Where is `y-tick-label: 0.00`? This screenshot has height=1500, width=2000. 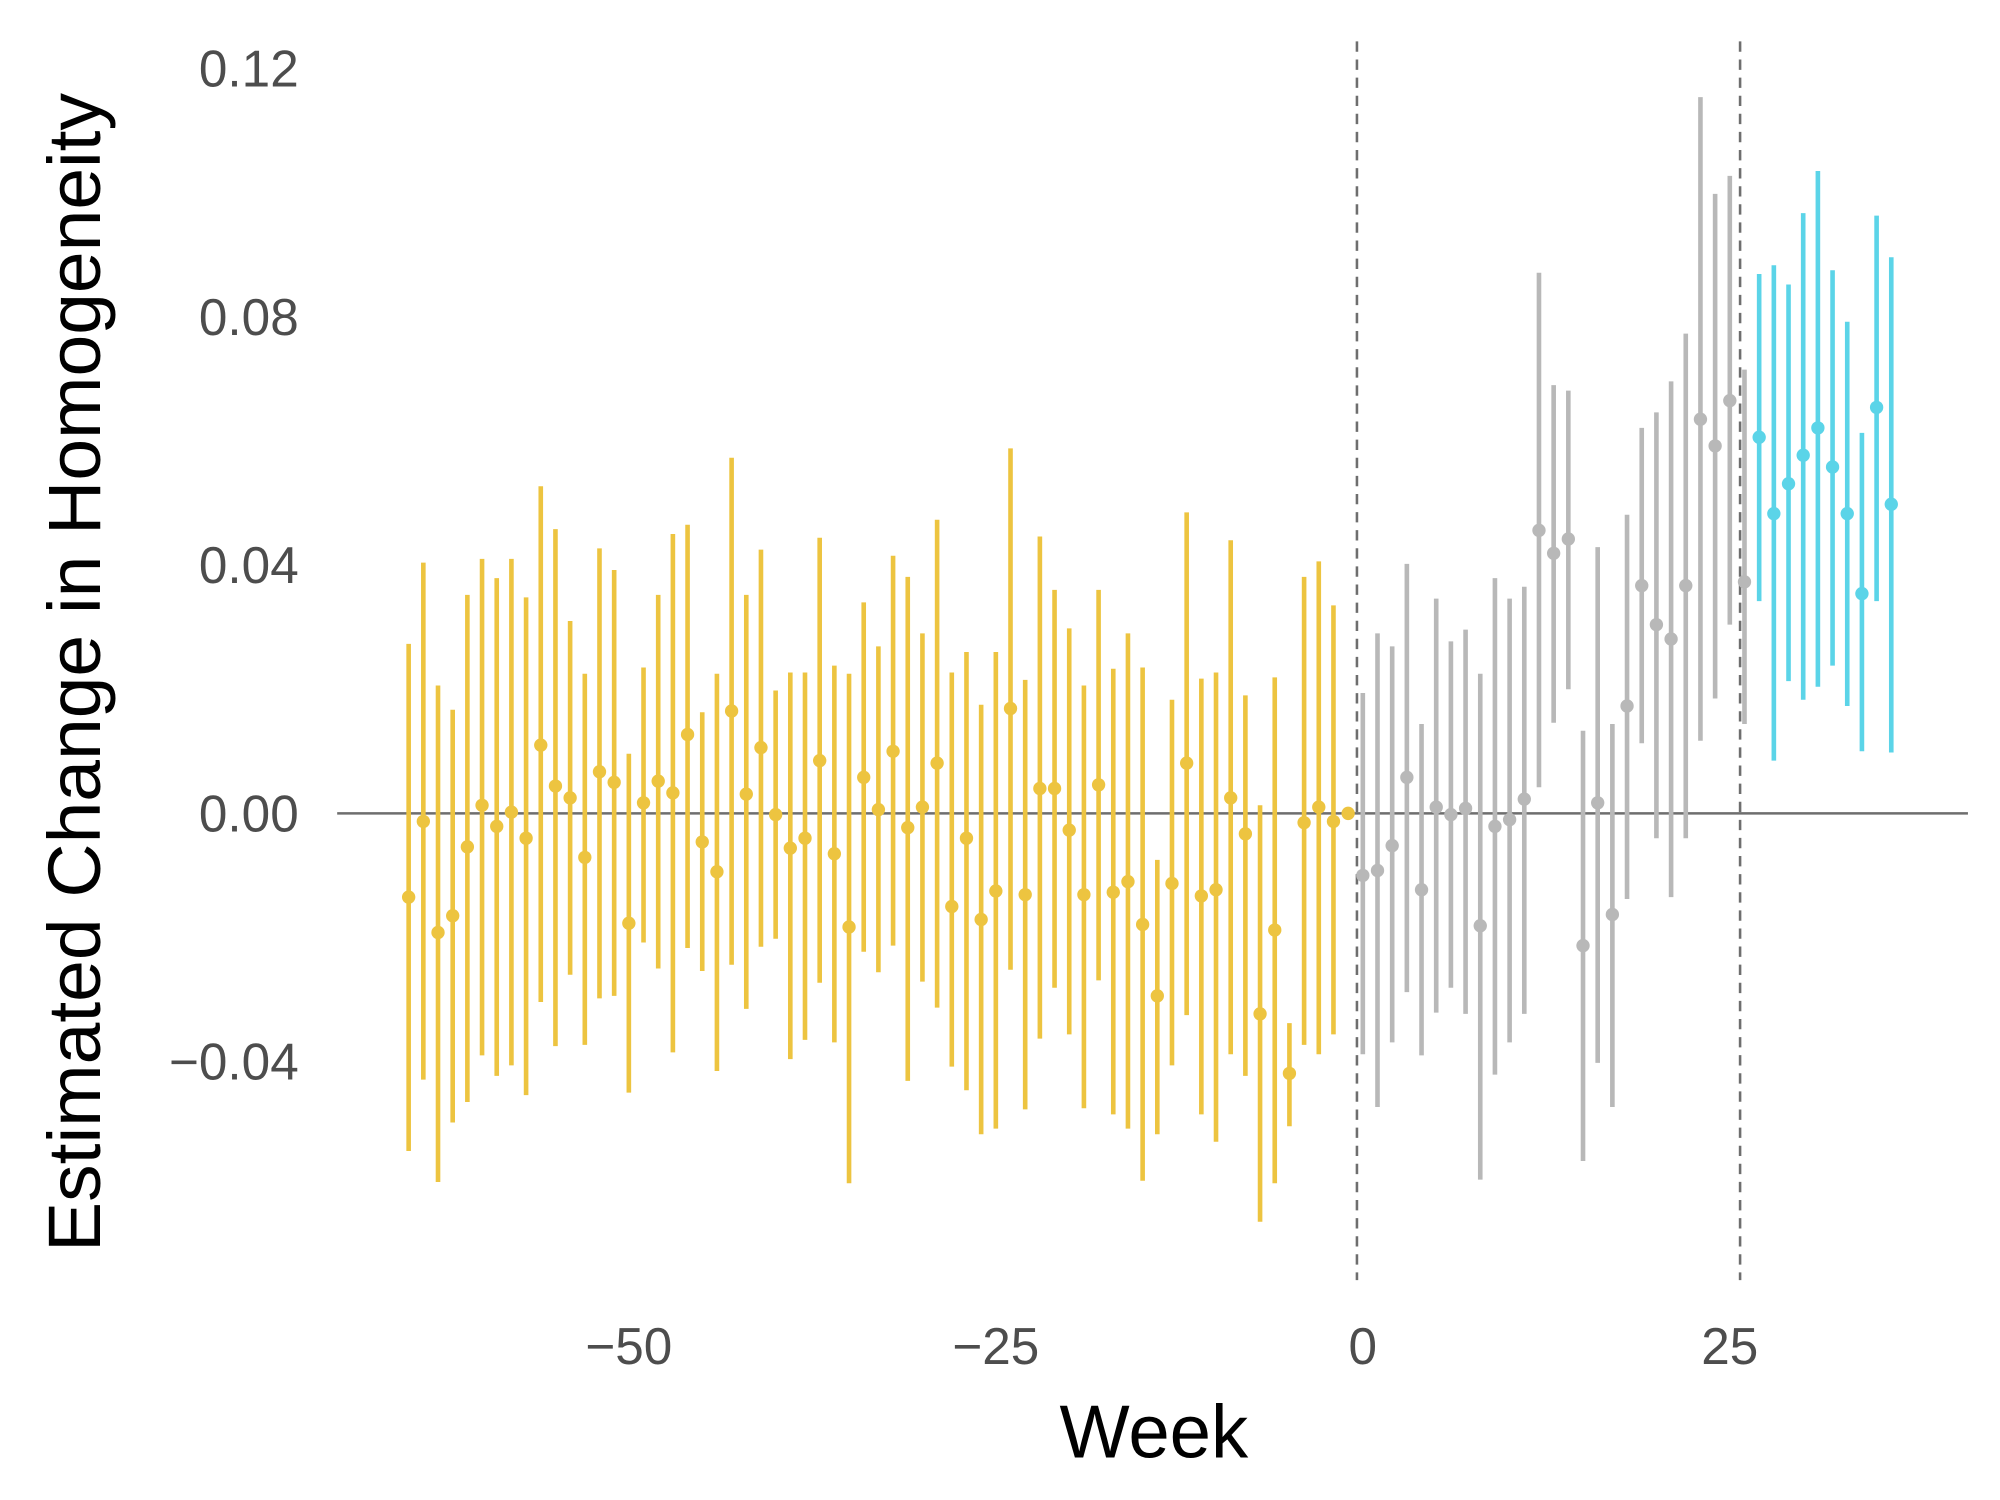
y-tick-label: 0.00 is located at coordinates (249, 813).